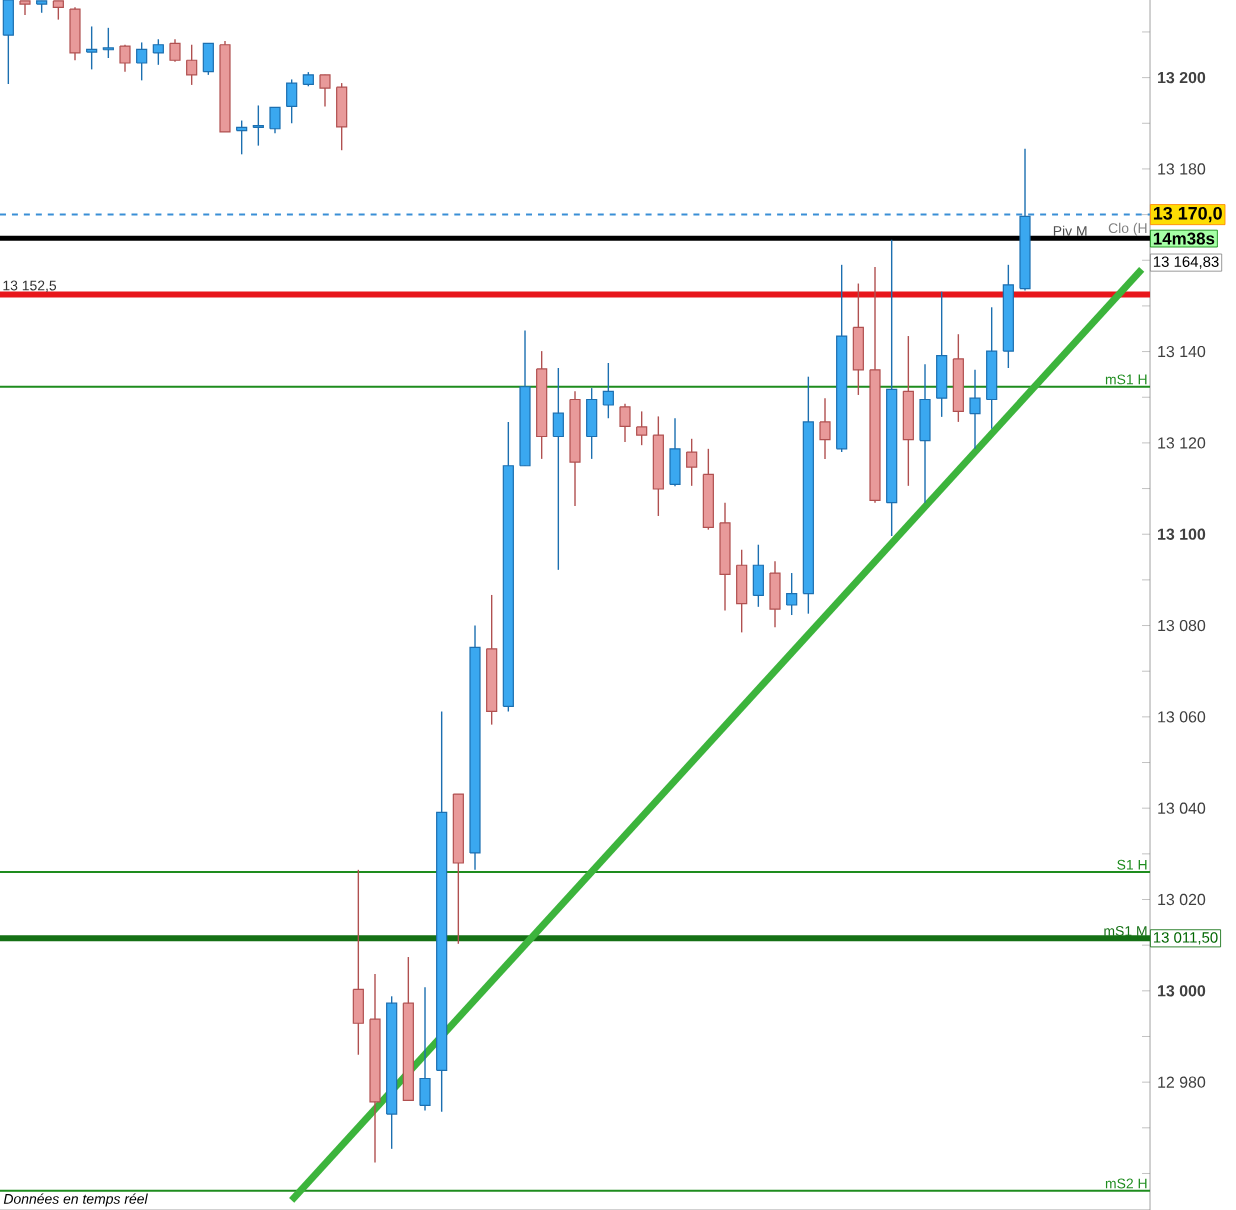 The height and width of the screenshot is (1210, 1236). Describe the element at coordinates (1187, 214) in the screenshot. I see `text: 13 170,0` at that location.